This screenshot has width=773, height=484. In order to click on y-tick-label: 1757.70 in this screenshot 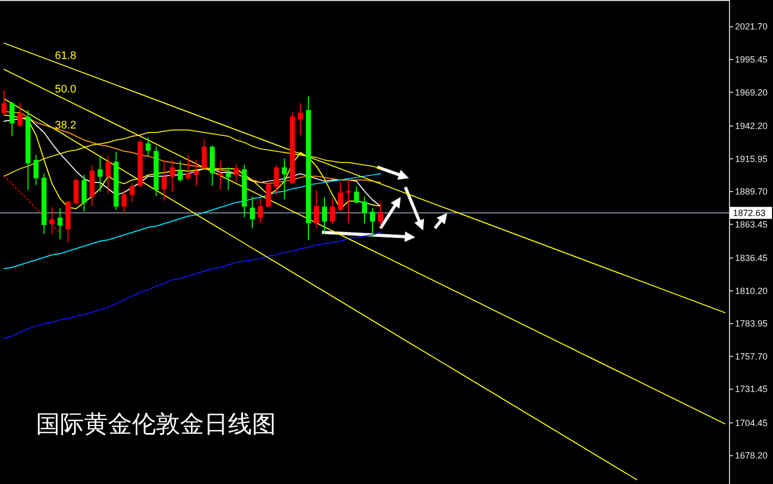, I will do `click(751, 356)`.